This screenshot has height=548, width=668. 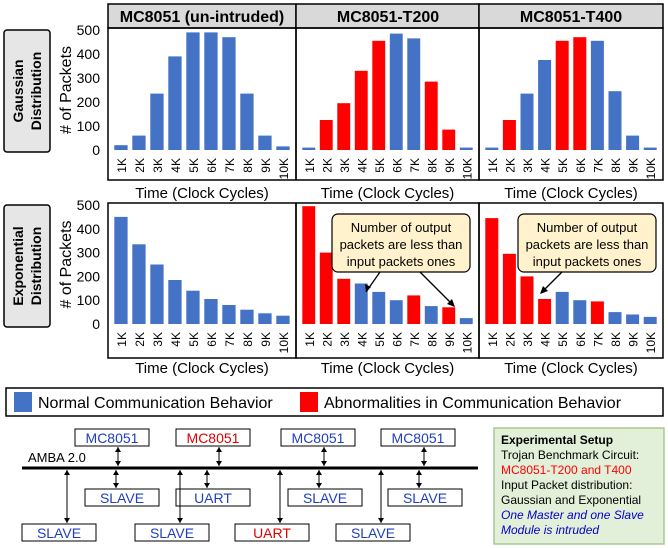 What do you see at coordinates (89, 276) in the screenshot?
I see `y-tick-label: 200` at bounding box center [89, 276].